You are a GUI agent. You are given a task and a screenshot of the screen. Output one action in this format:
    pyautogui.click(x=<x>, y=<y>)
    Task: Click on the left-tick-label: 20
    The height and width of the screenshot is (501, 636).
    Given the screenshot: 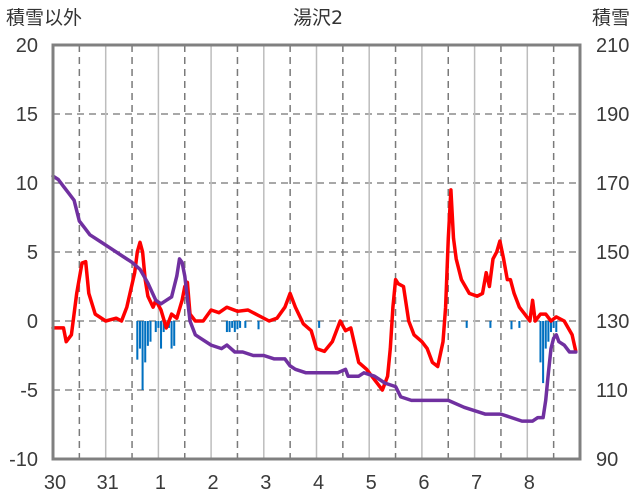 What is the action you would take?
    pyautogui.click(x=27, y=46)
    